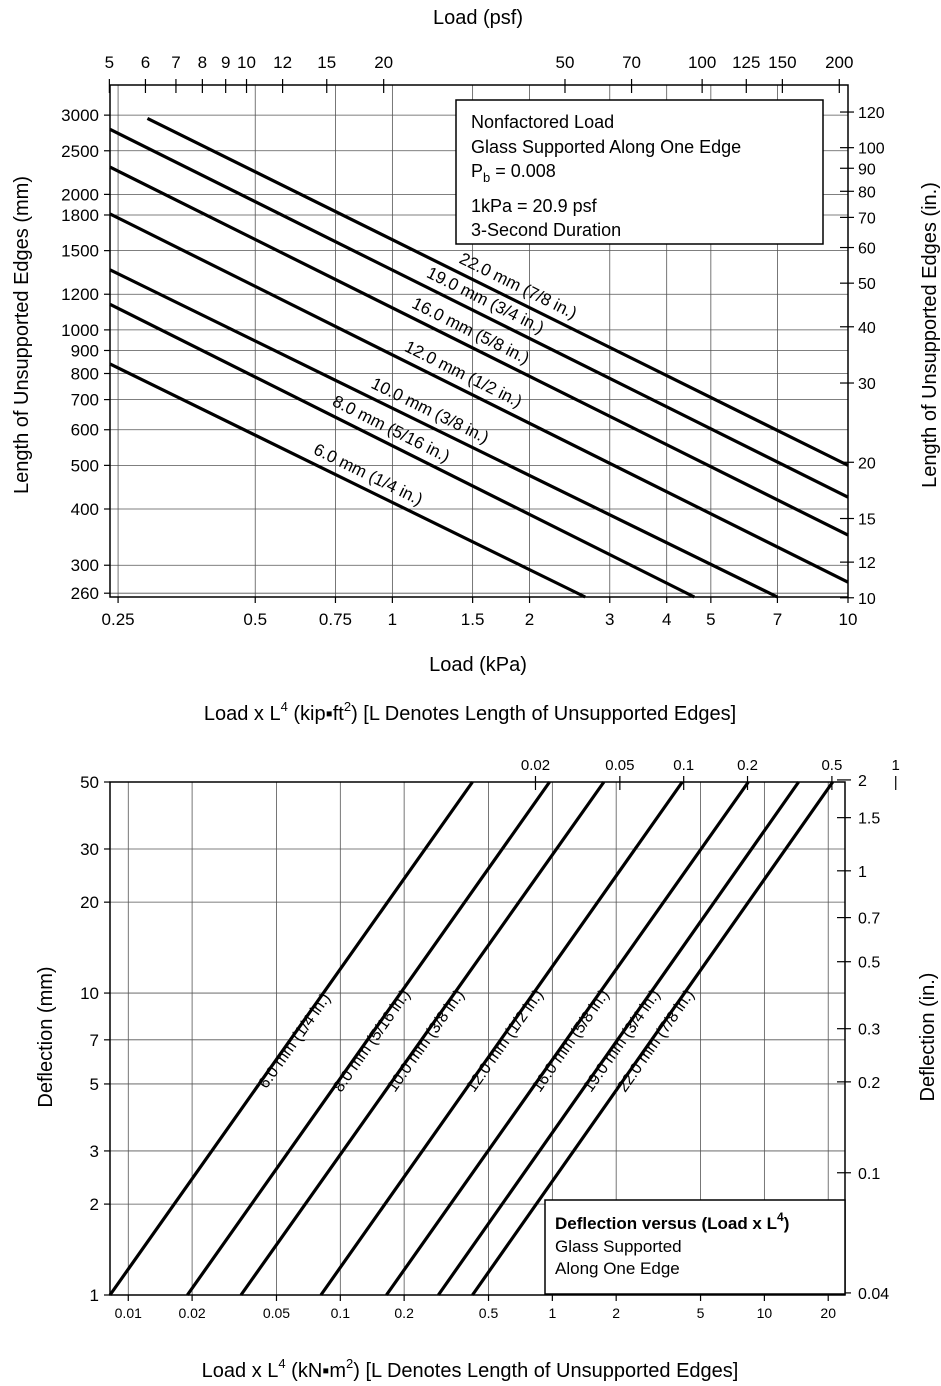  What do you see at coordinates (341, 1313) in the screenshot?
I see `x-tick-label-bottom: 0.1` at bounding box center [341, 1313].